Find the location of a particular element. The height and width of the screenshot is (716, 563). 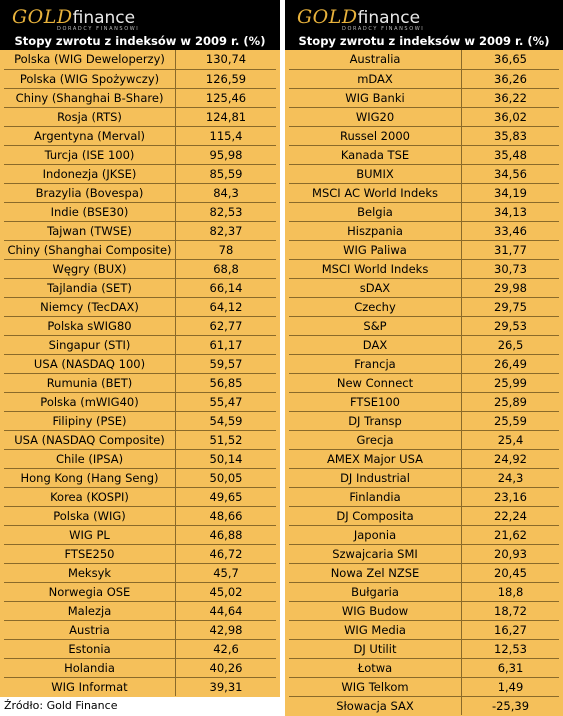

table-row: mDAX 36,26 is located at coordinates (424, 78).